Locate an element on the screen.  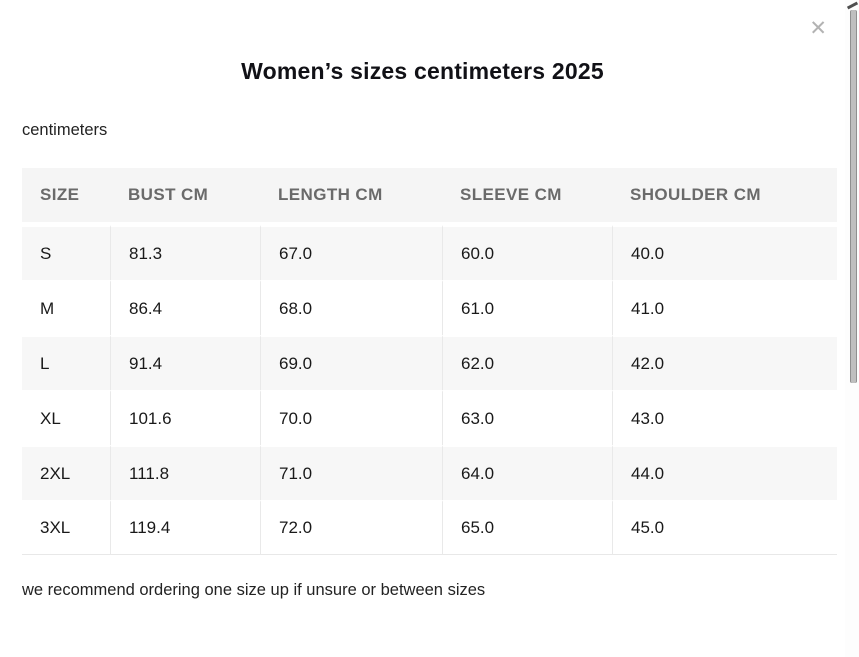
table-row: XL 101.6 70.0 63.0 43.0 is located at coordinates (429, 417).